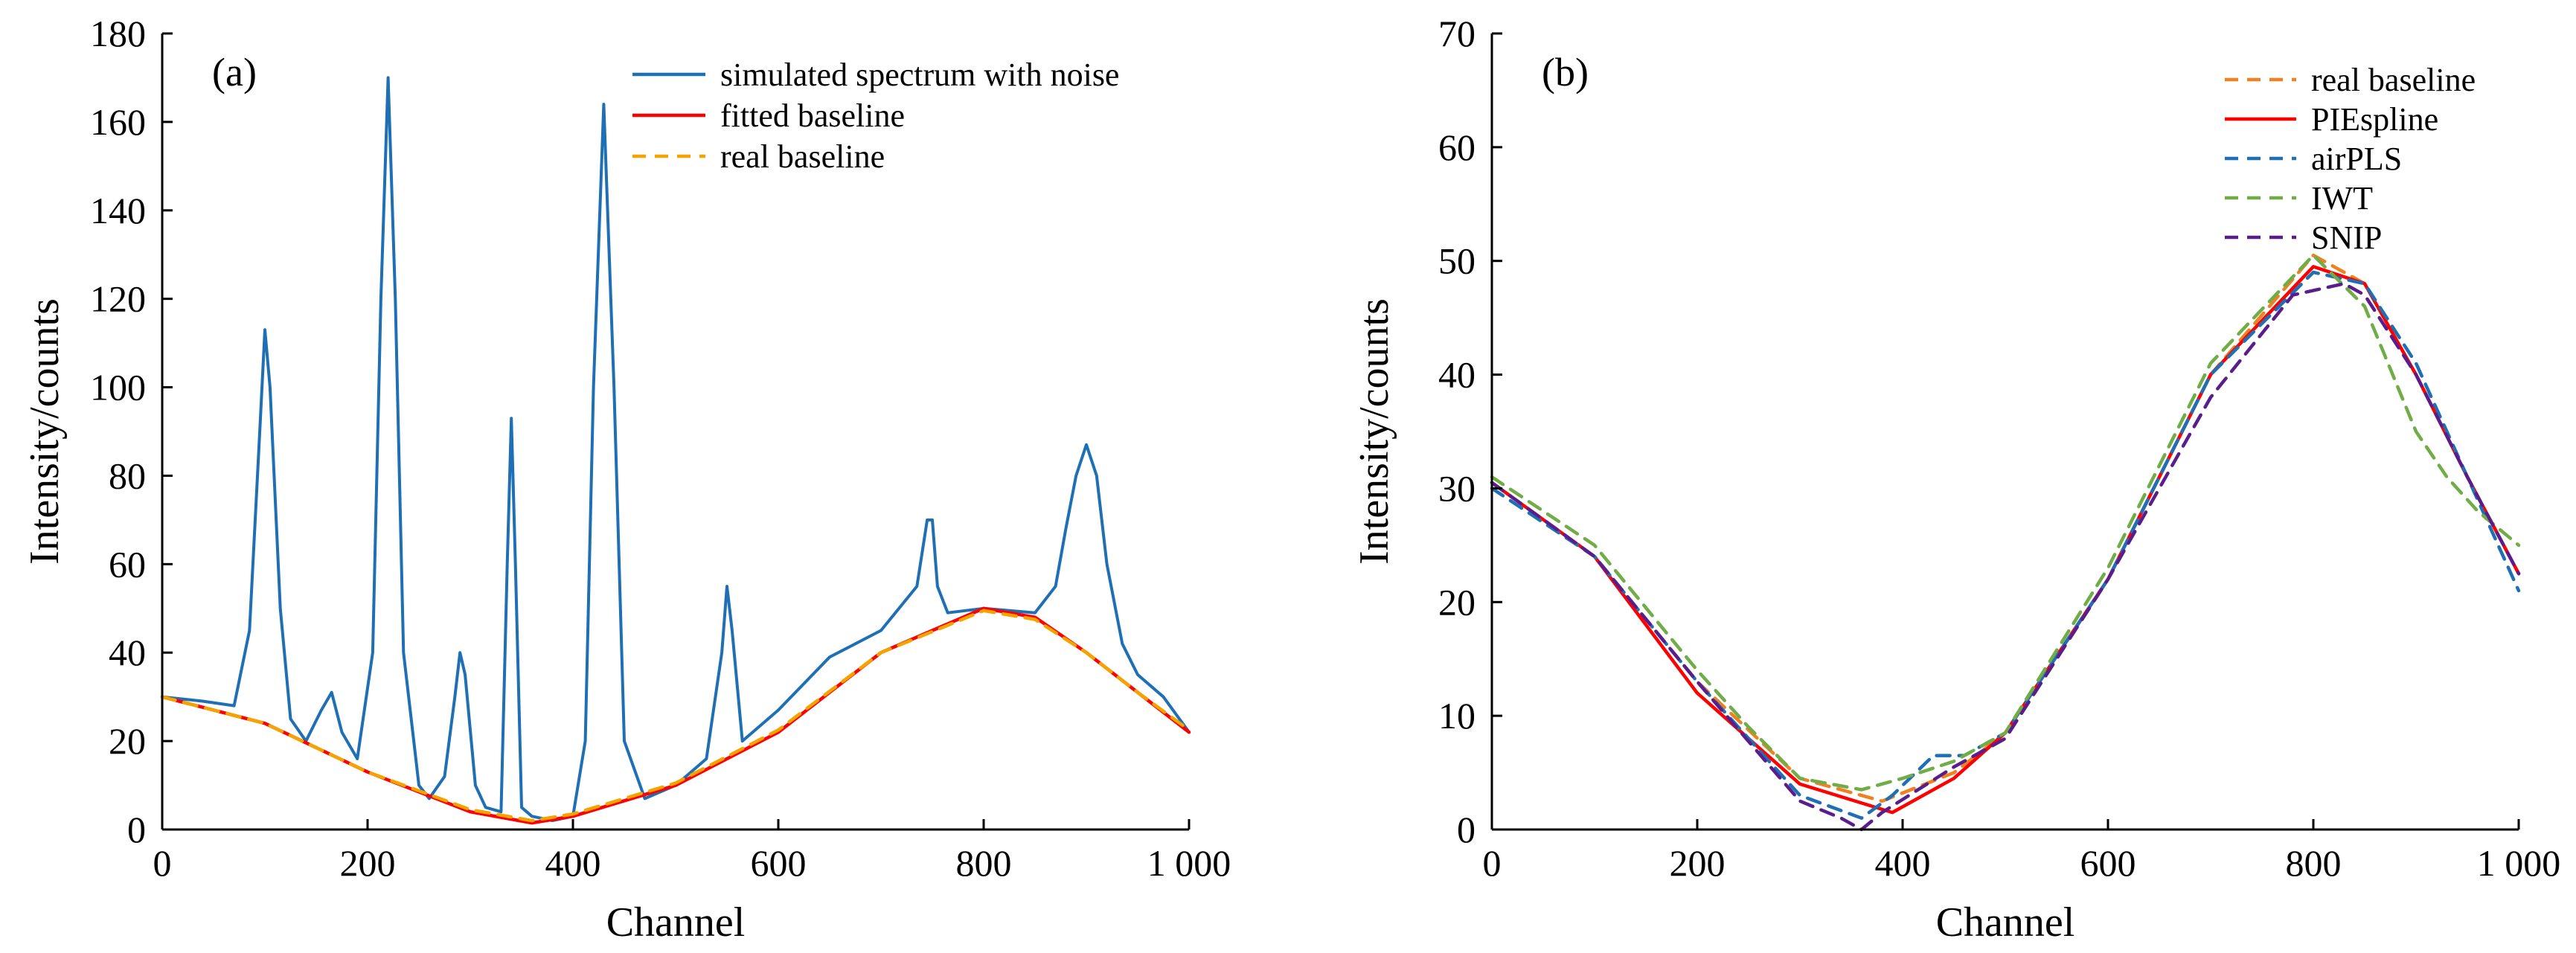 Image resolution: width=2576 pixels, height=953 pixels. Describe the element at coordinates (2346, 237) in the screenshot. I see `panel-b-legend-label-snip: SNIP` at that location.